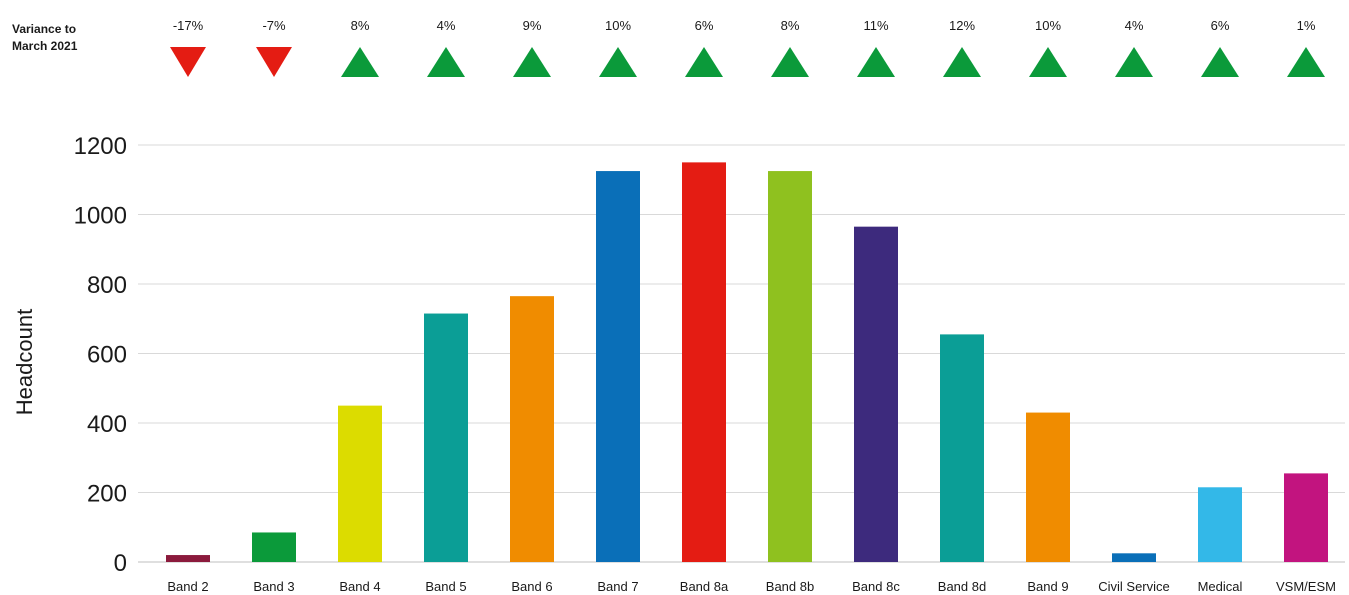 Image resolution: width=1349 pixels, height=595 pixels. I want to click on x-tick-label: Band 8b, so click(790, 586).